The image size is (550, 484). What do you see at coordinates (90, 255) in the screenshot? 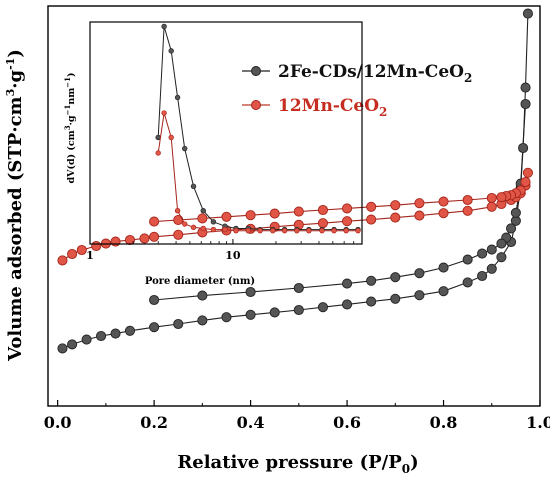
I see `inset-x-tick-label: 1` at bounding box center [90, 255].